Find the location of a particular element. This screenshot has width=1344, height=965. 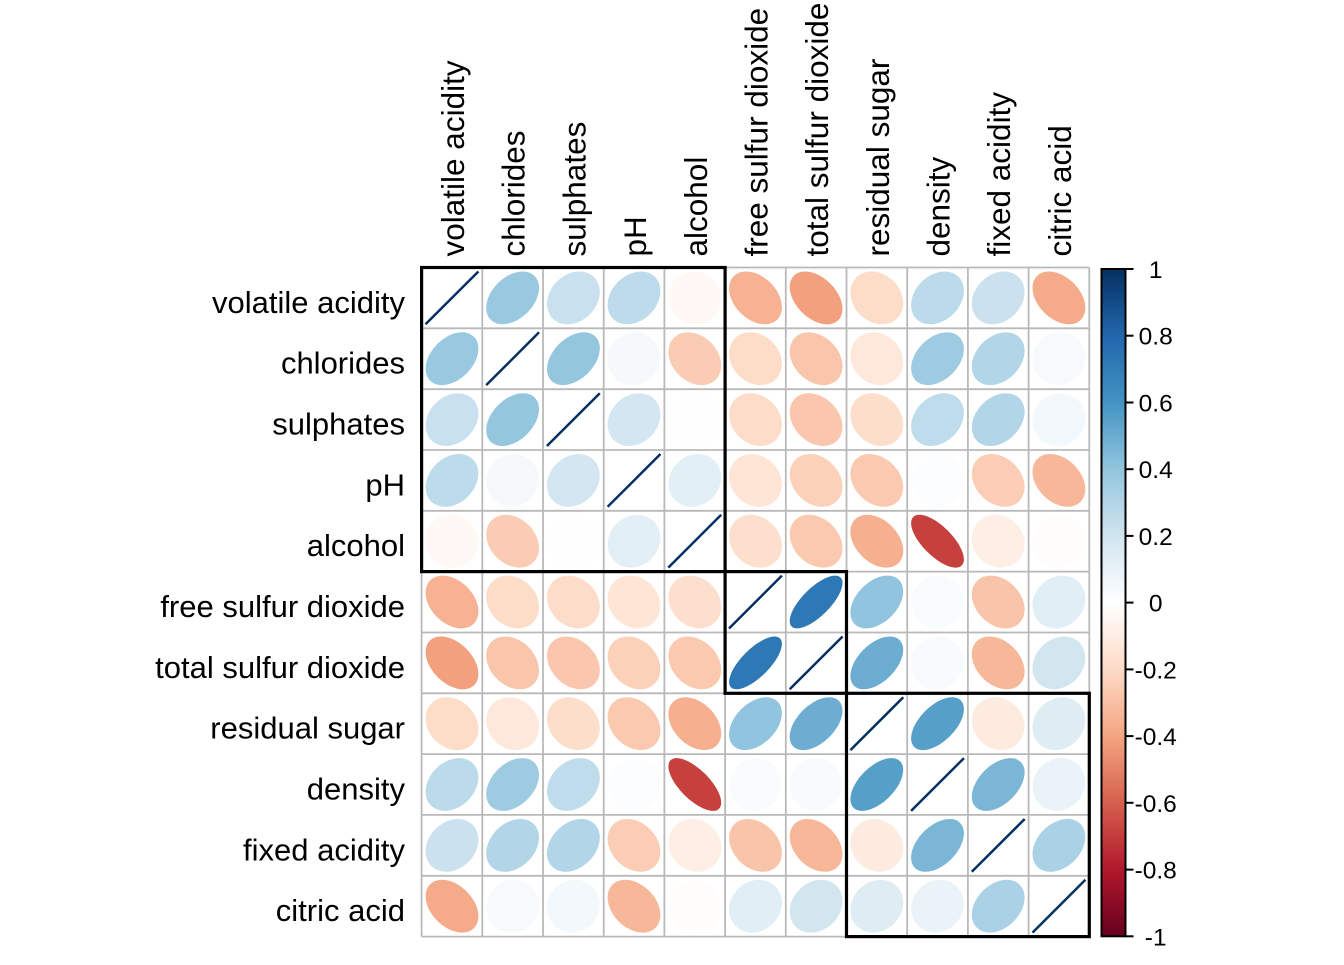

svg-text: 0.8 is located at coordinates (1156, 337).